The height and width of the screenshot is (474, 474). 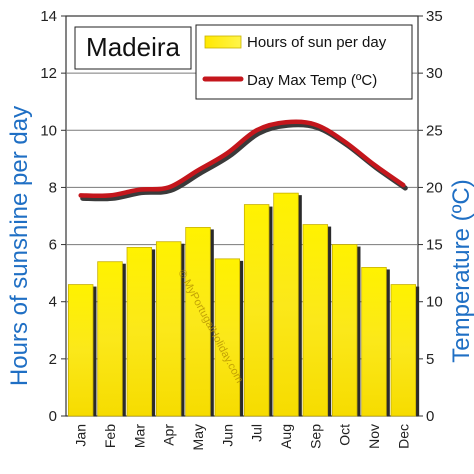 What do you see at coordinates (312, 80) in the screenshot?
I see `legend-label-temp: Day Max Temp (ºC)` at bounding box center [312, 80].